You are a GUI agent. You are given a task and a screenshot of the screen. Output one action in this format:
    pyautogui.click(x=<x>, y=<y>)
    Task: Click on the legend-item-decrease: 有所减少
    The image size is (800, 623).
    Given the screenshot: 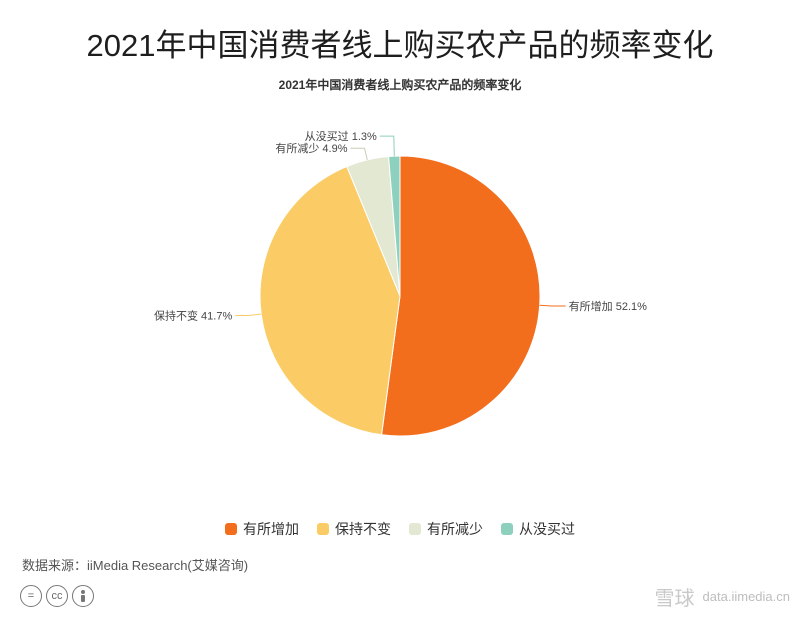 What is the action you would take?
    pyautogui.click(x=446, y=529)
    